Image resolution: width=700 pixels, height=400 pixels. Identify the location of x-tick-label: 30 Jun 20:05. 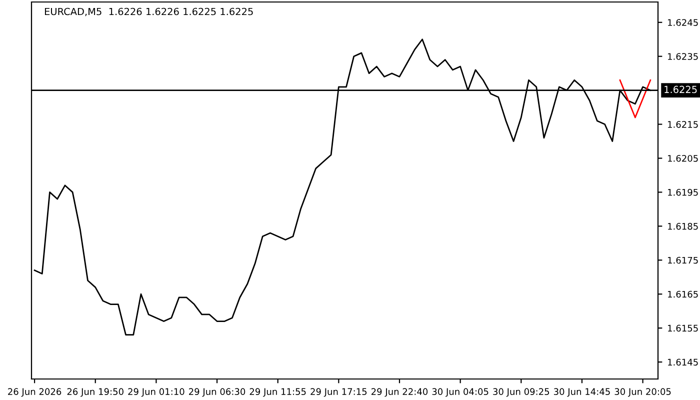
(642, 392).